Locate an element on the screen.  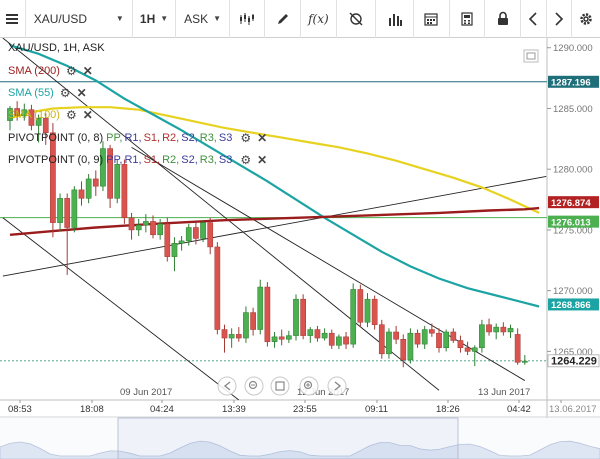
legend-pp8-levels: PP, R1, S1, R2, S2, R3, S3 is located at coordinates (170, 138).